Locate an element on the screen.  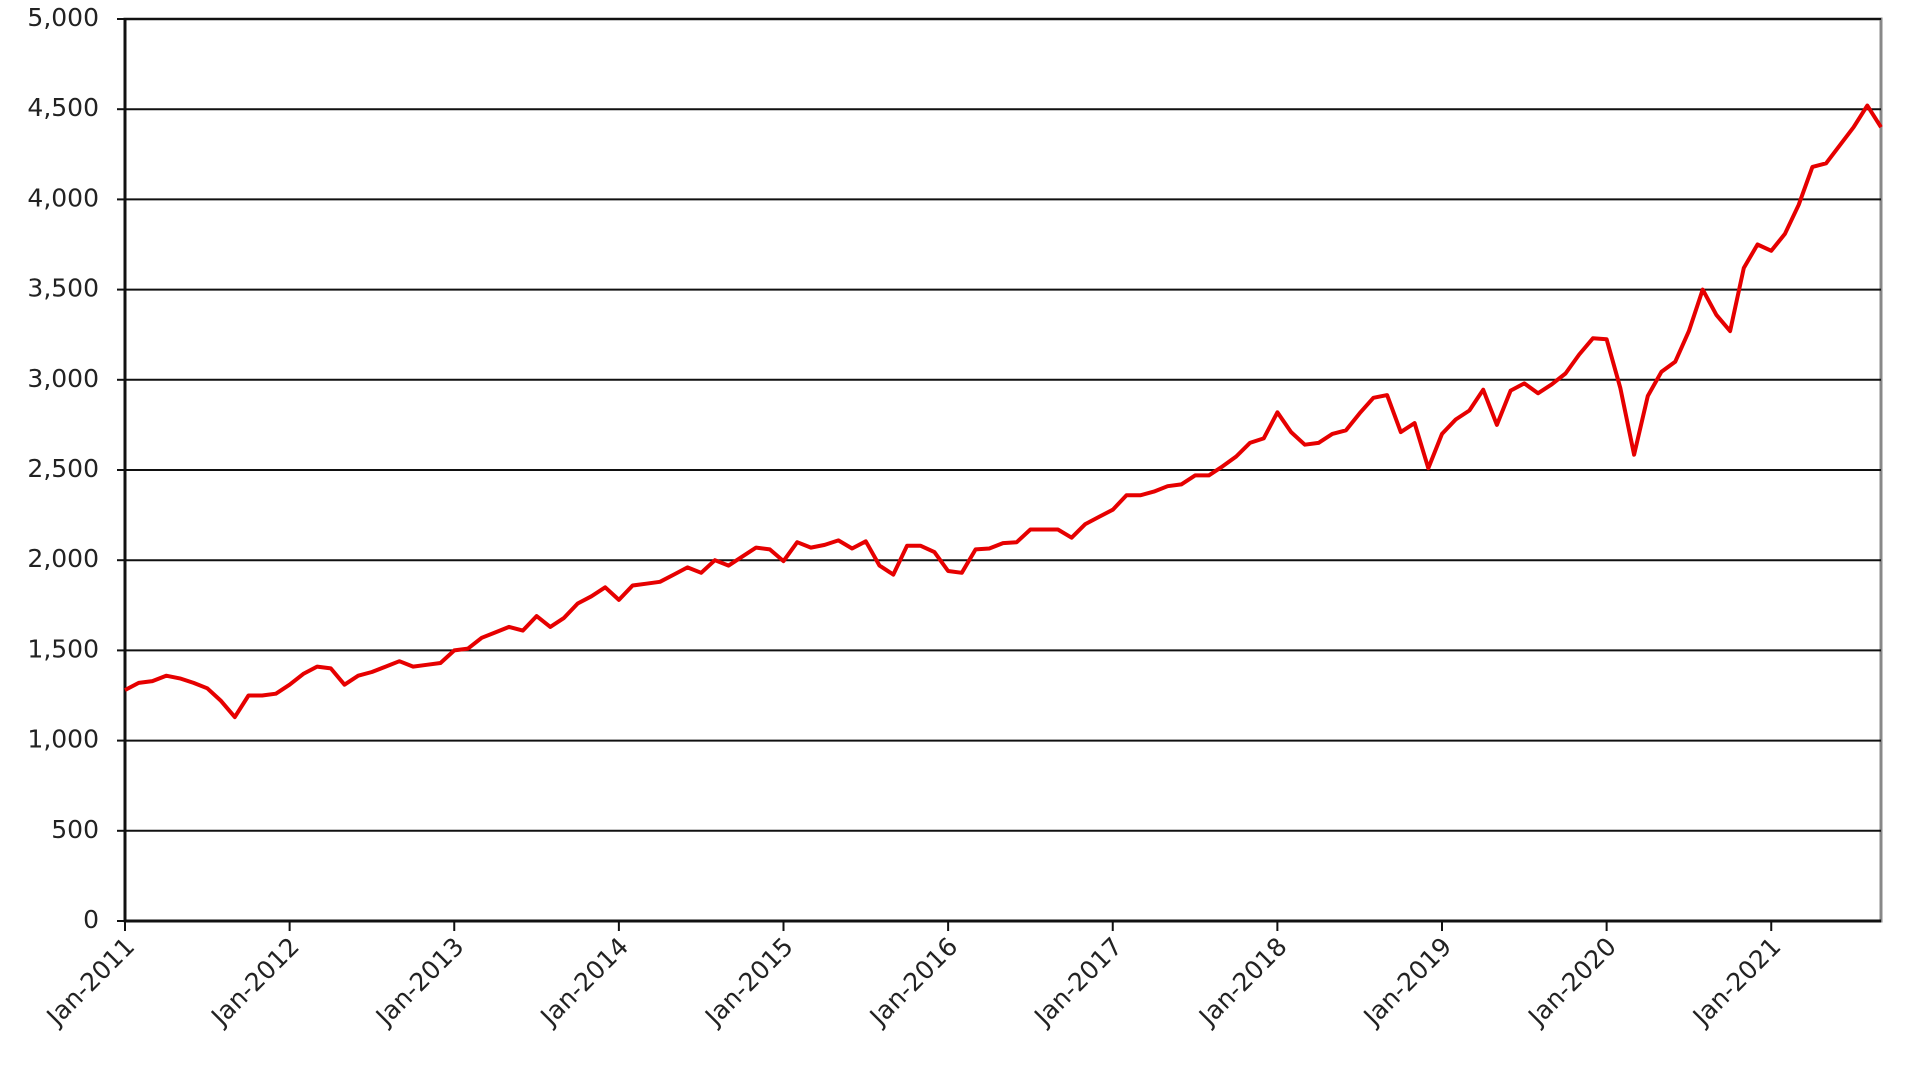
x-tick-label: Jan-2018 is located at coordinates (1242, 982).